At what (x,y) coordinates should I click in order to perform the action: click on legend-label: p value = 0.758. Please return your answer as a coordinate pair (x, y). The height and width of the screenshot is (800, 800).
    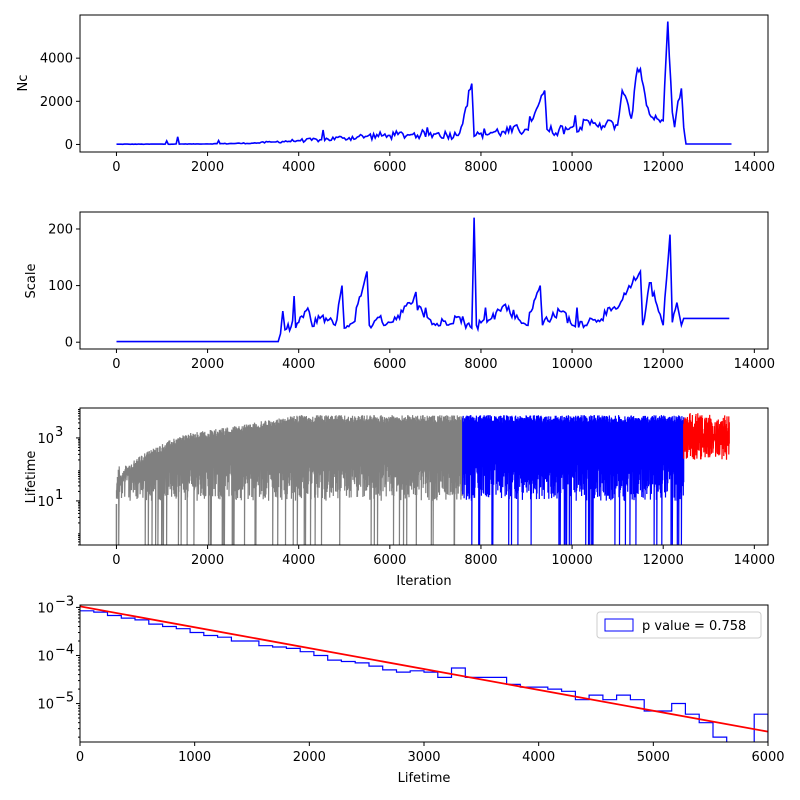
    Looking at the image, I should click on (694, 626).